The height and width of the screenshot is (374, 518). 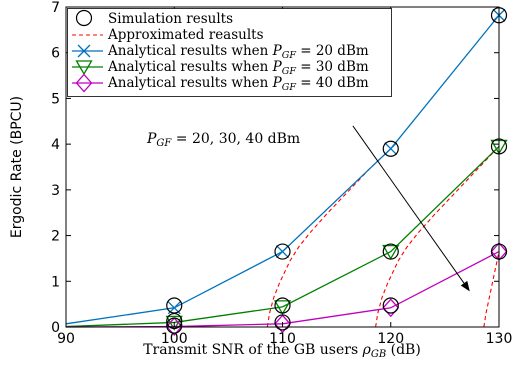 What do you see at coordinates (55, 145) in the screenshot?
I see `y-tick-label: 4` at bounding box center [55, 145].